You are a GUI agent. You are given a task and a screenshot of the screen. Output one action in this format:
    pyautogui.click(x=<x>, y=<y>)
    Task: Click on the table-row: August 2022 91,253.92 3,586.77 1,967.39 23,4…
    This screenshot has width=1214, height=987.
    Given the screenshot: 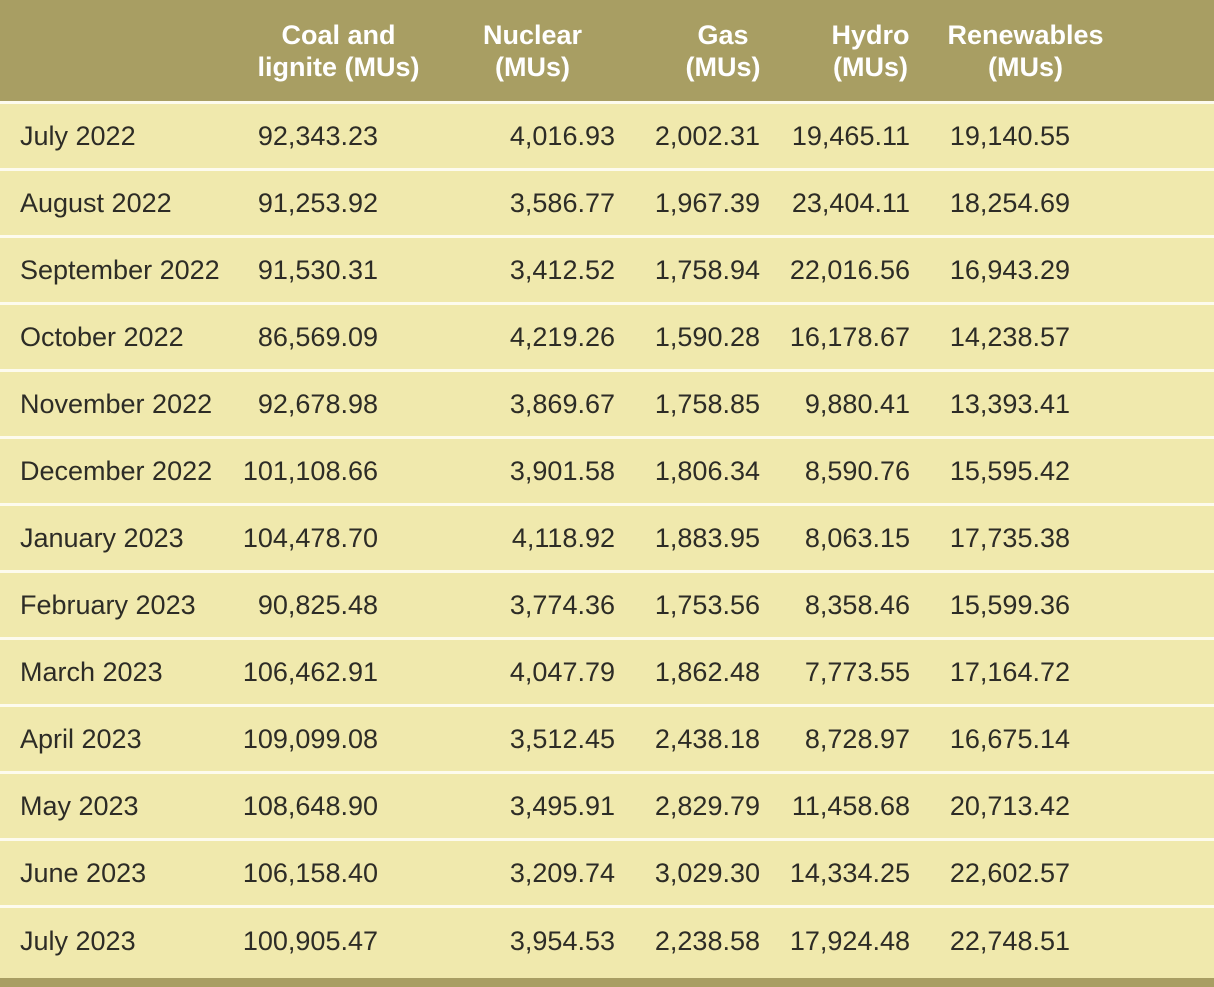 What is the action you would take?
    pyautogui.click(x=607, y=204)
    